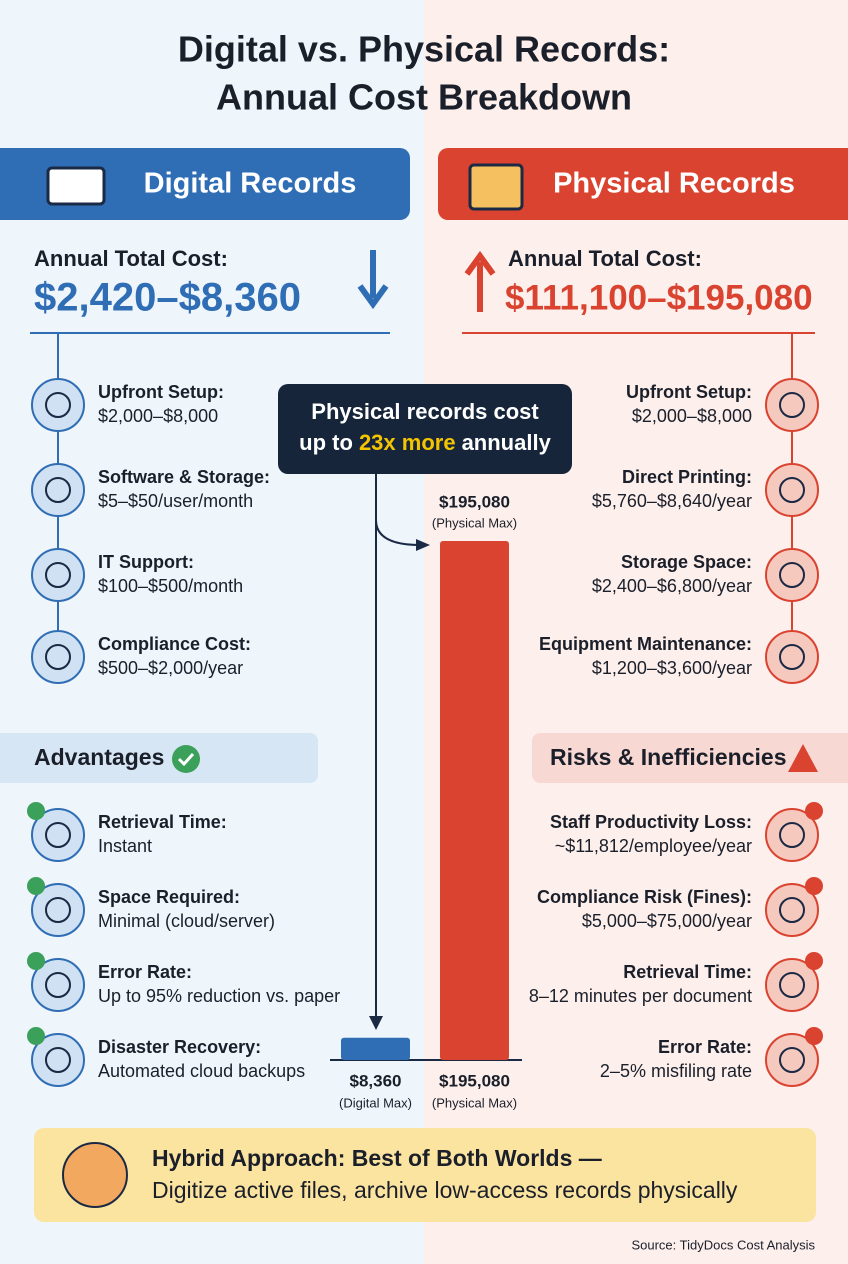  I want to click on item-value: $5,000–$75,000/year, so click(667, 921).